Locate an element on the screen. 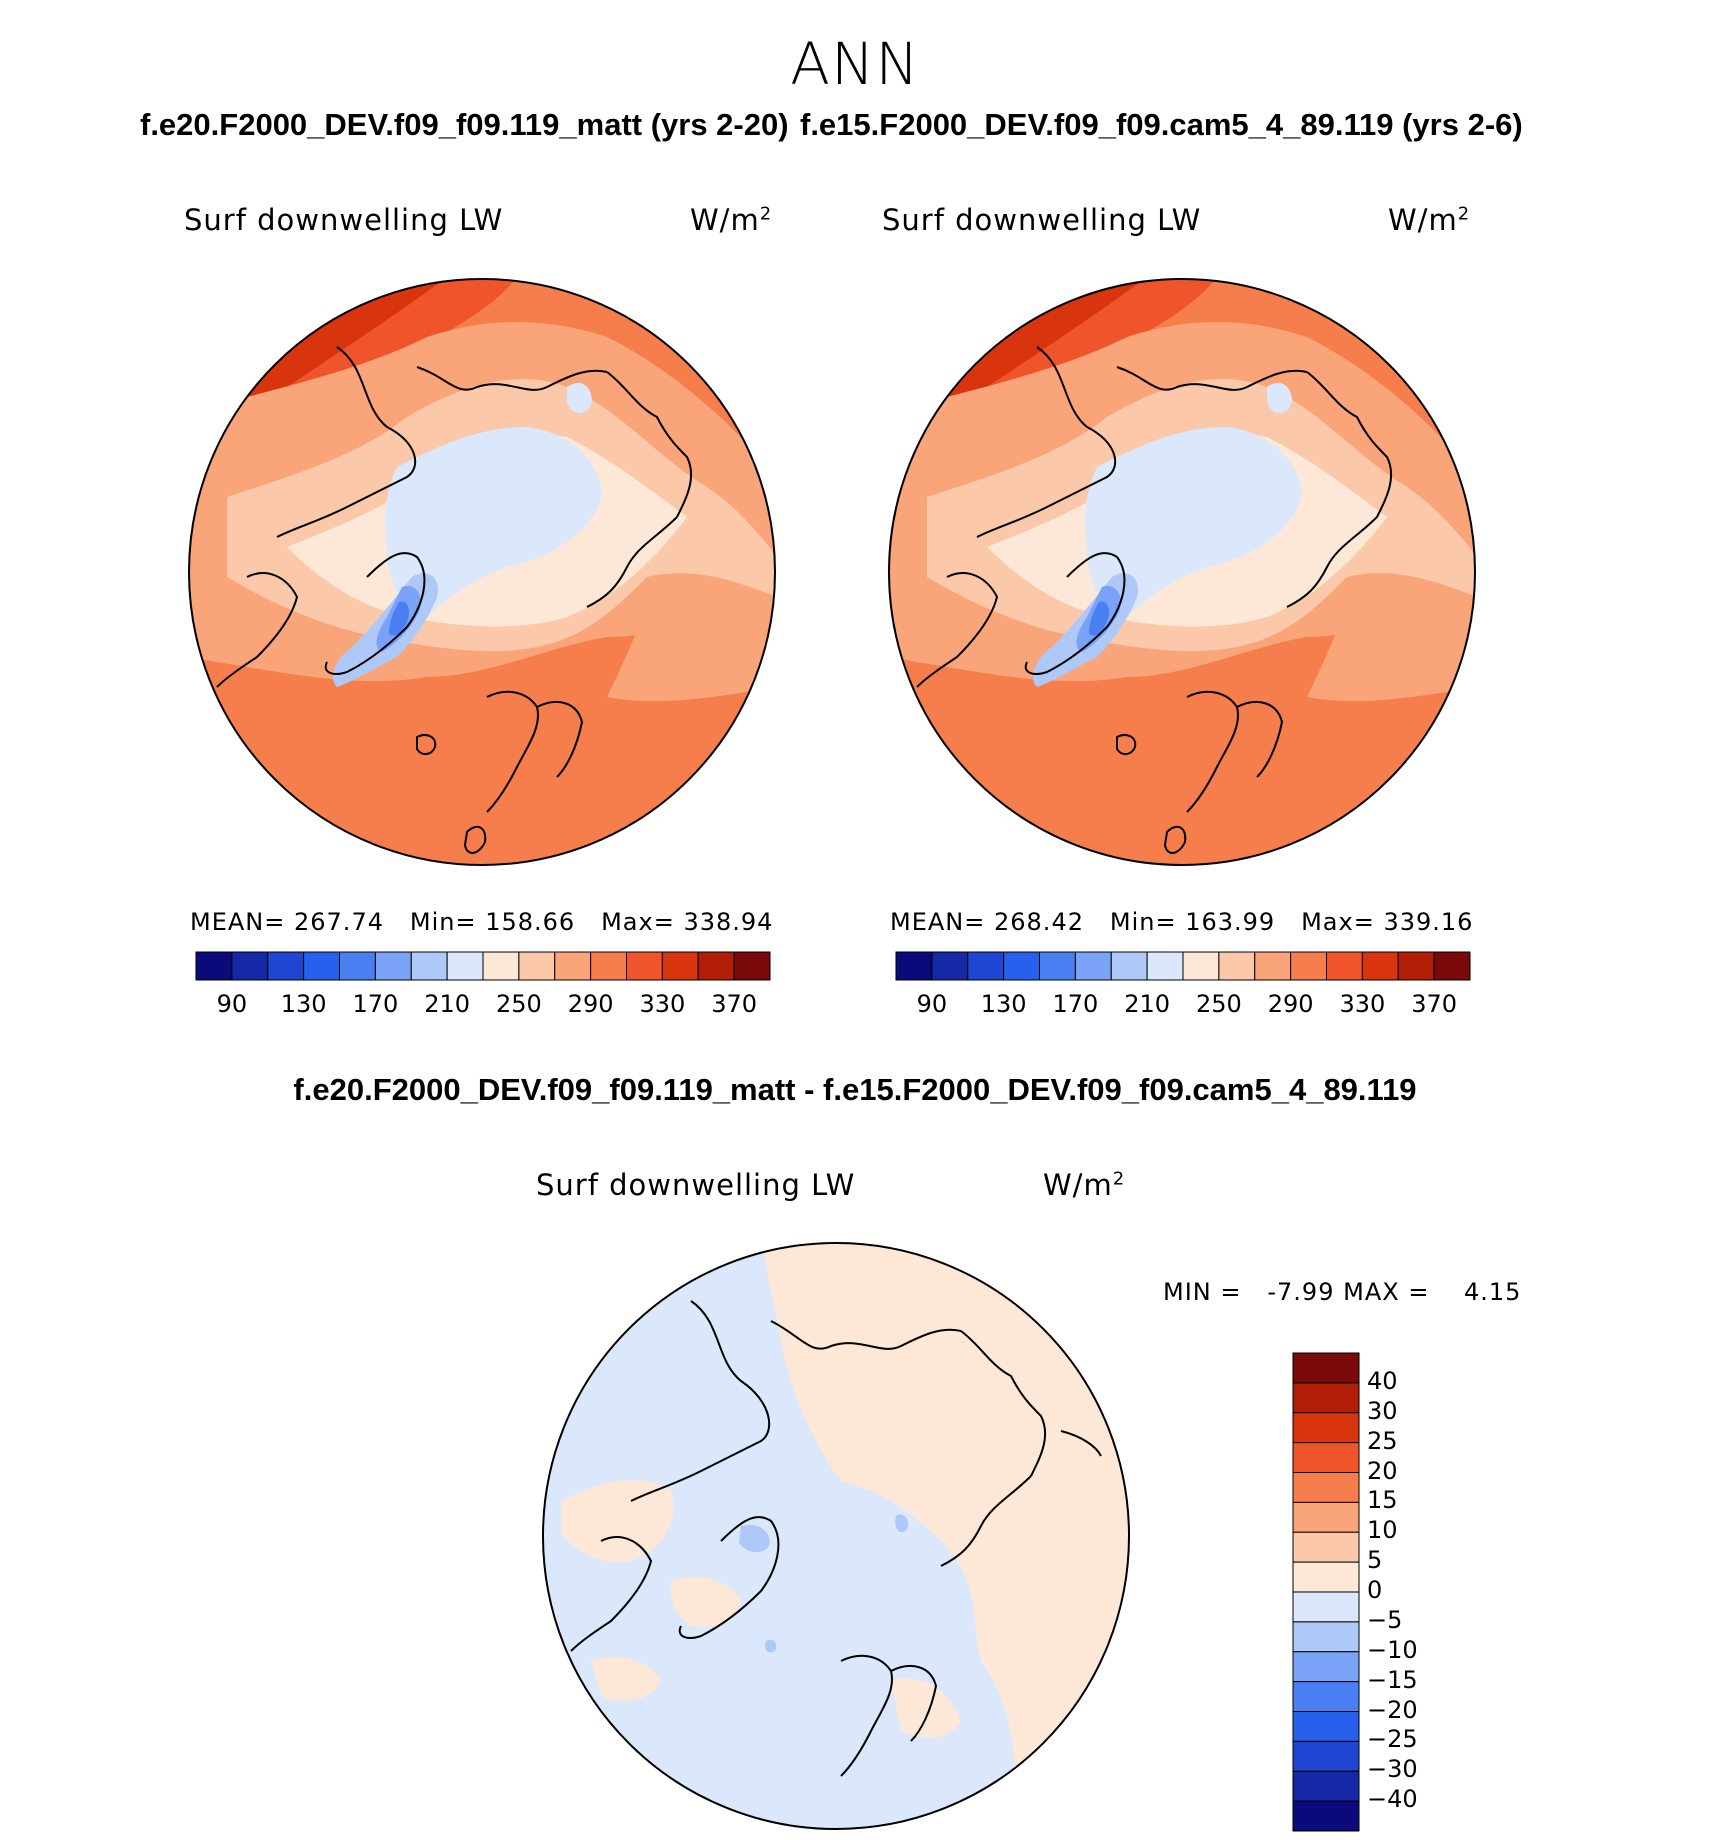 This screenshot has height=1840, width=1710. polar-map-right is located at coordinates (1182, 572).